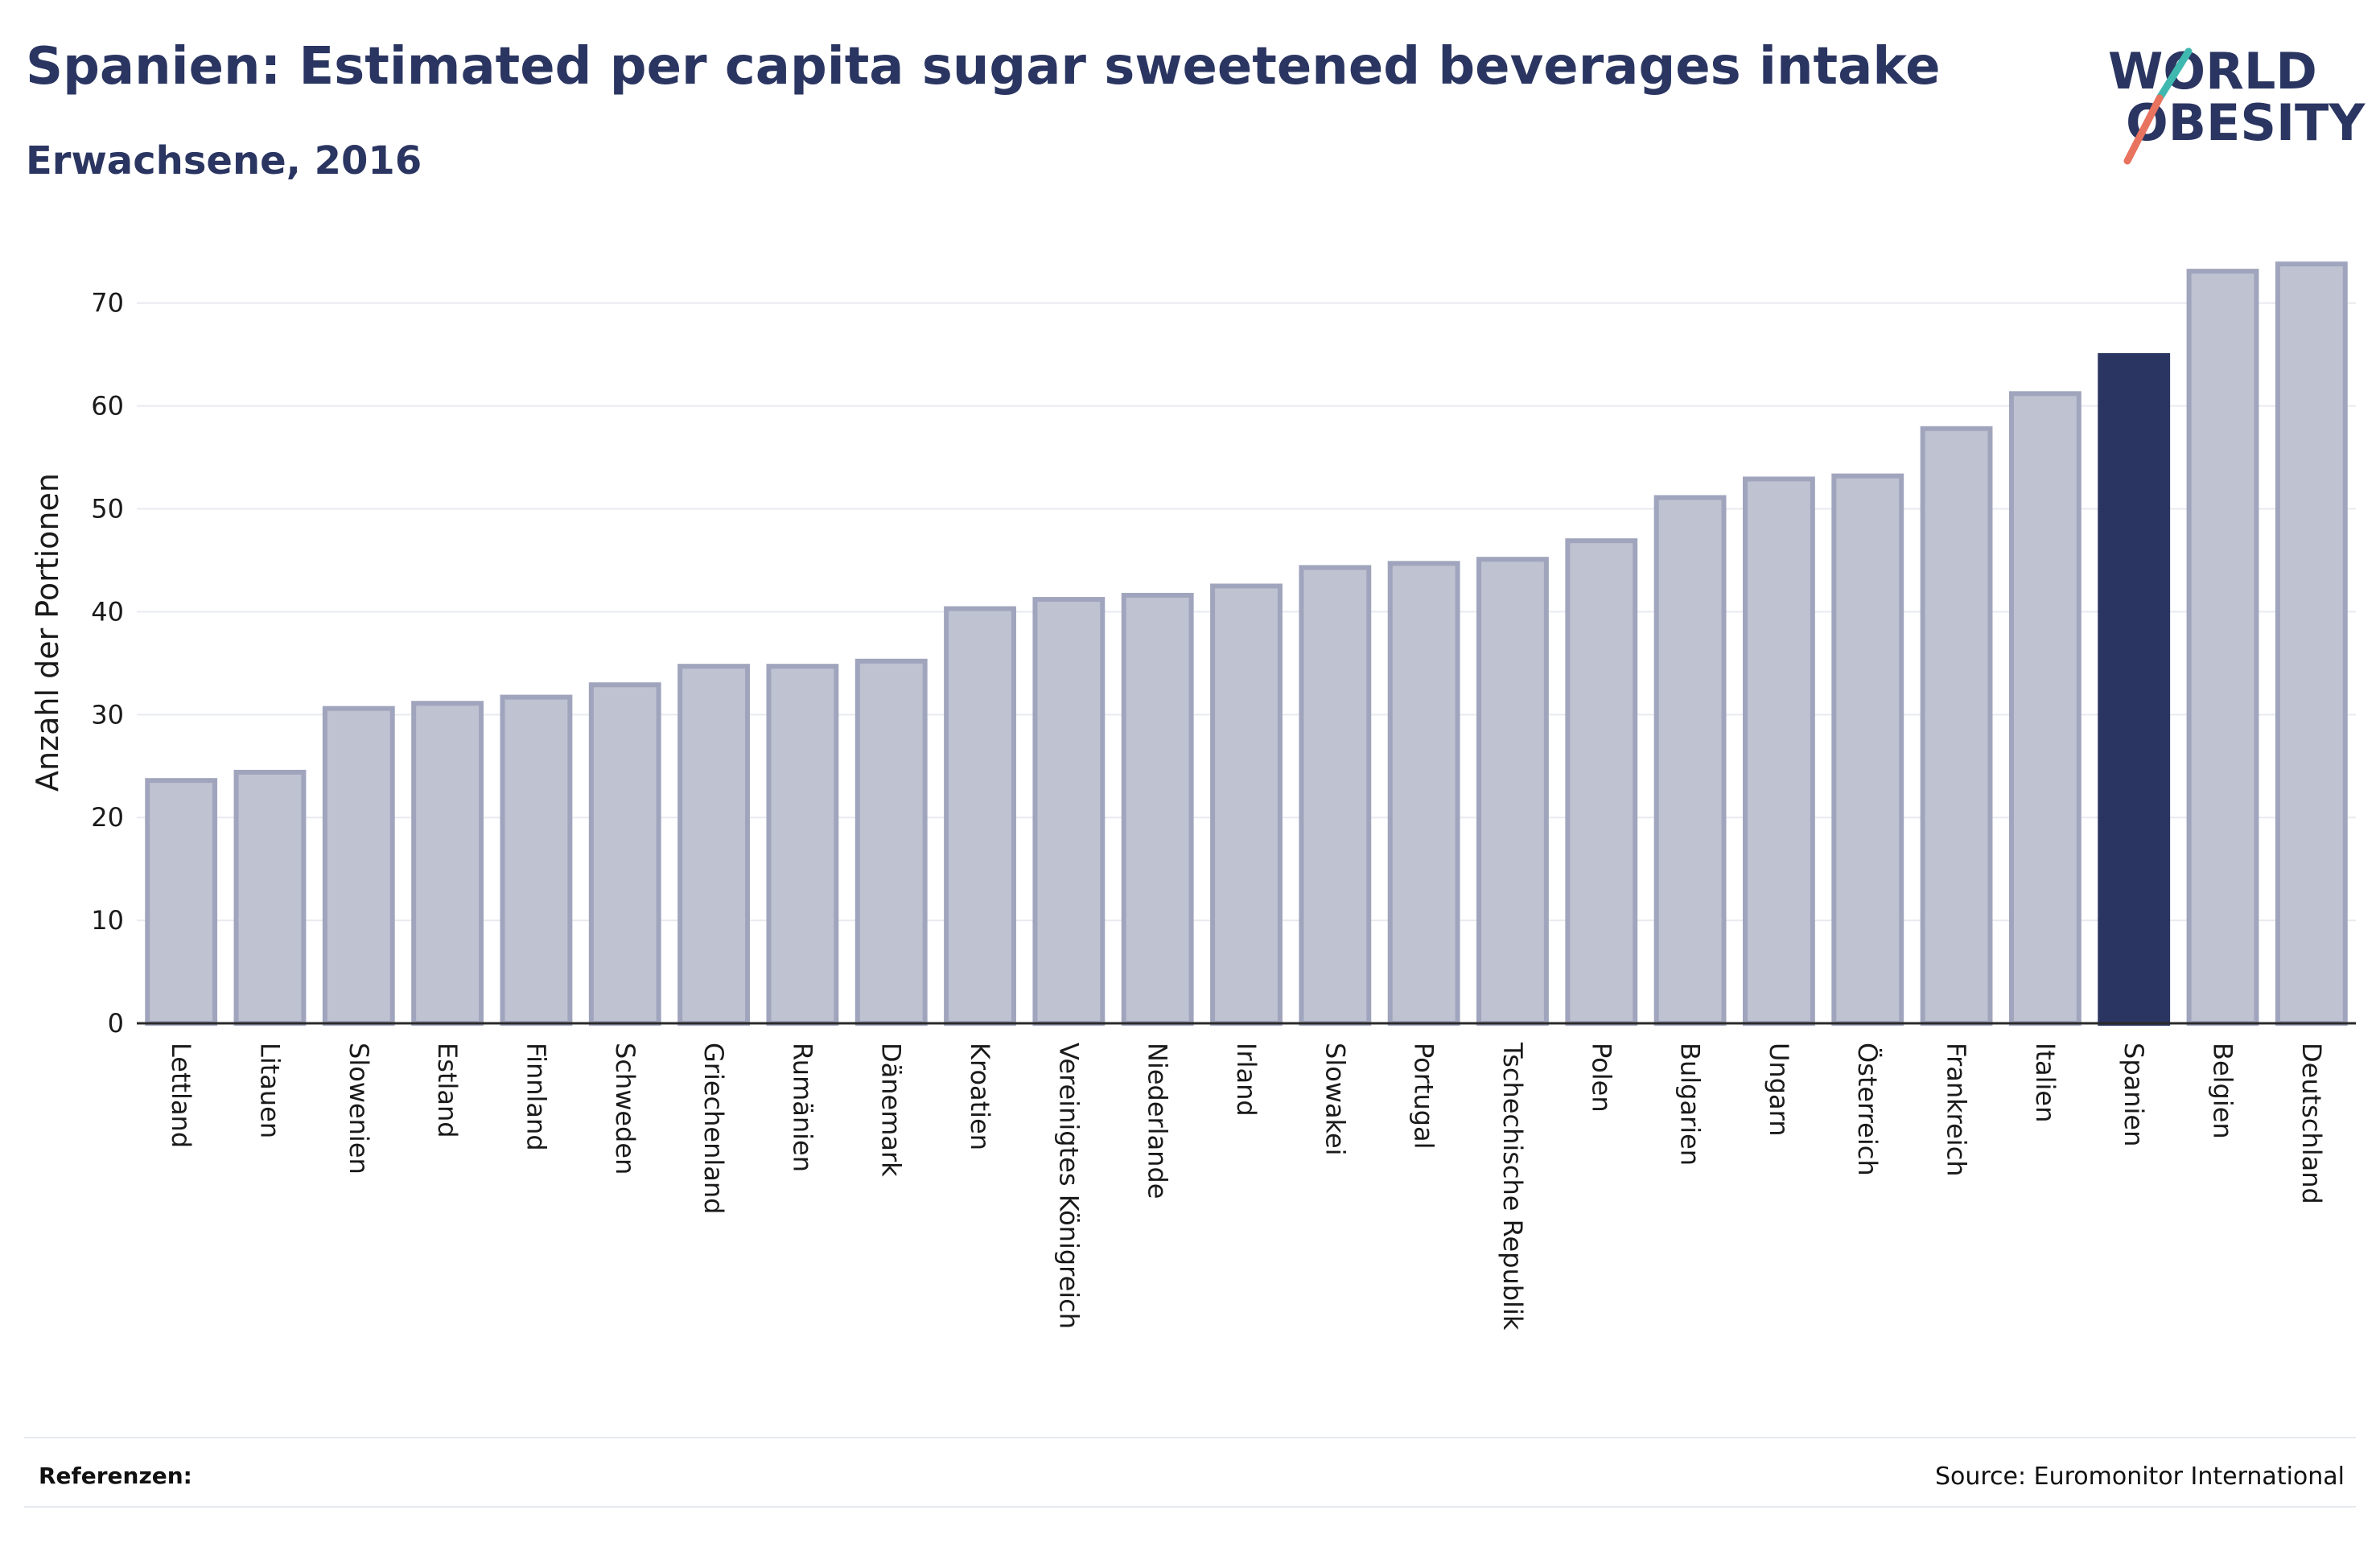  I want to click on bar-italien, so click(2045, 708).